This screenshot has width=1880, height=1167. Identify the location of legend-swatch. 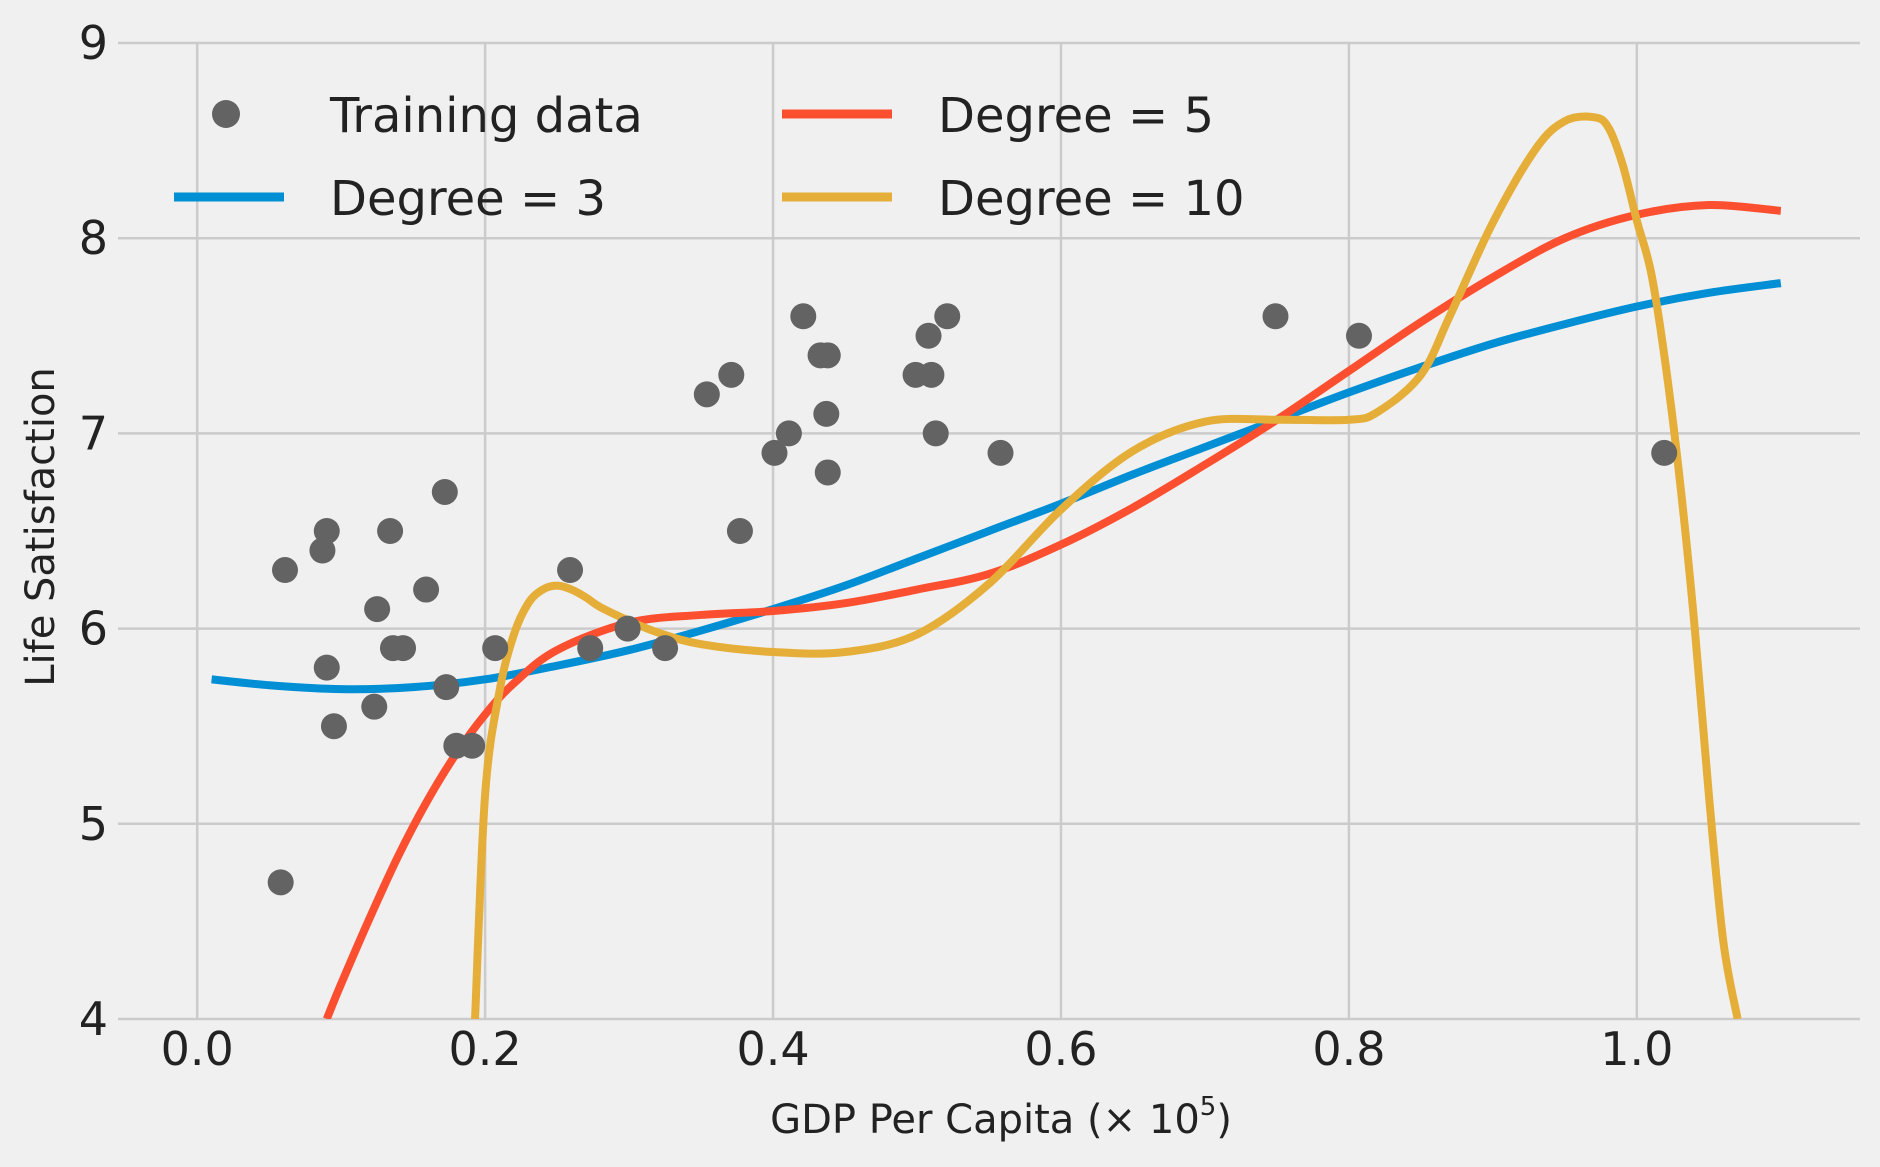
(226, 114).